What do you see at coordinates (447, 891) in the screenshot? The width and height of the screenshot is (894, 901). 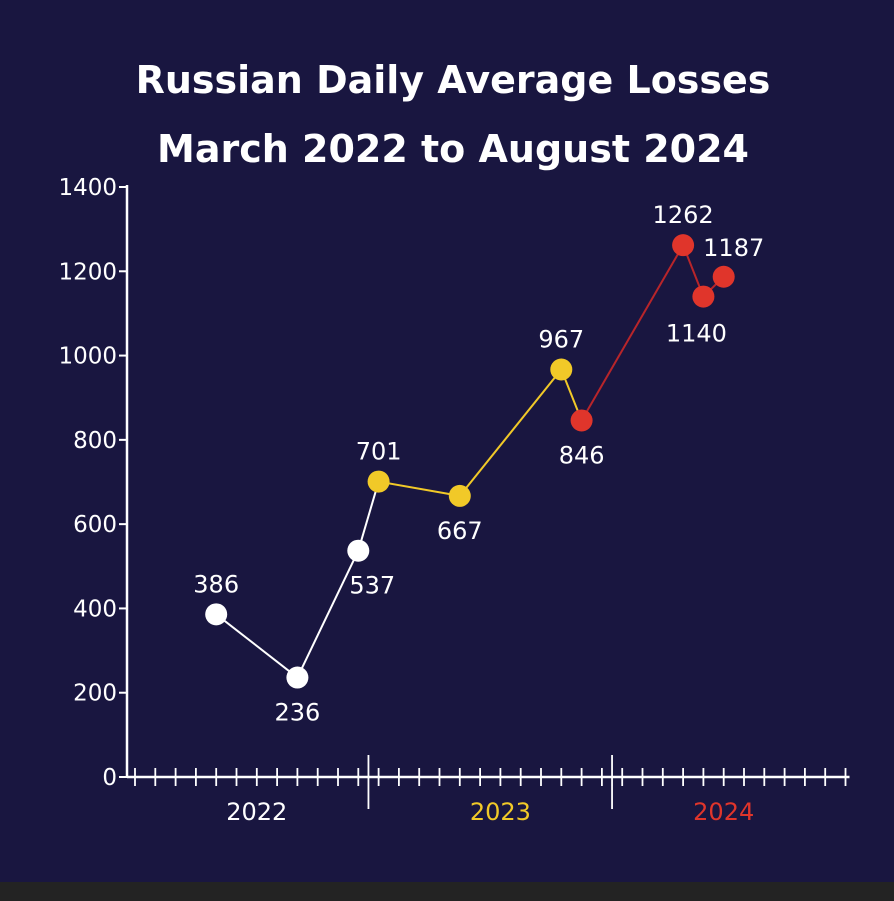 I see `bottom-strip` at bounding box center [447, 891].